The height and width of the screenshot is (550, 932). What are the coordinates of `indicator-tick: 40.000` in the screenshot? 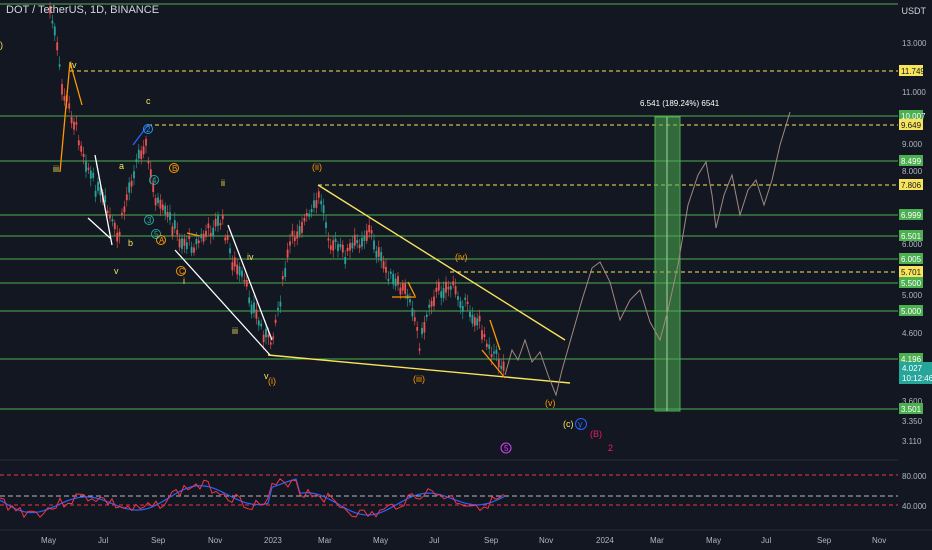 It's located at (914, 506).